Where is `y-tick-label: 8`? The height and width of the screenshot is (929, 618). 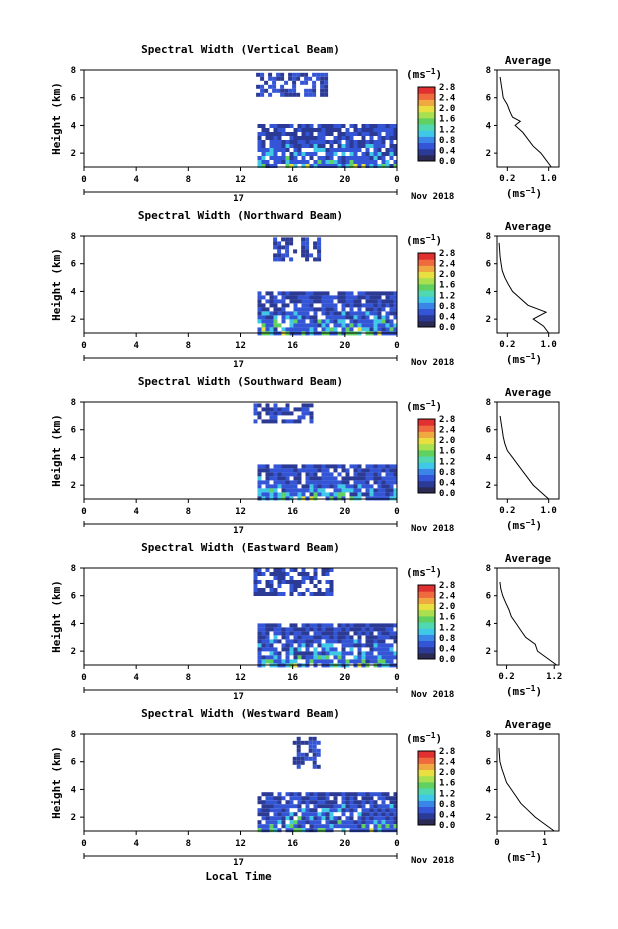
y-tick-label: 8 is located at coordinates (73, 237).